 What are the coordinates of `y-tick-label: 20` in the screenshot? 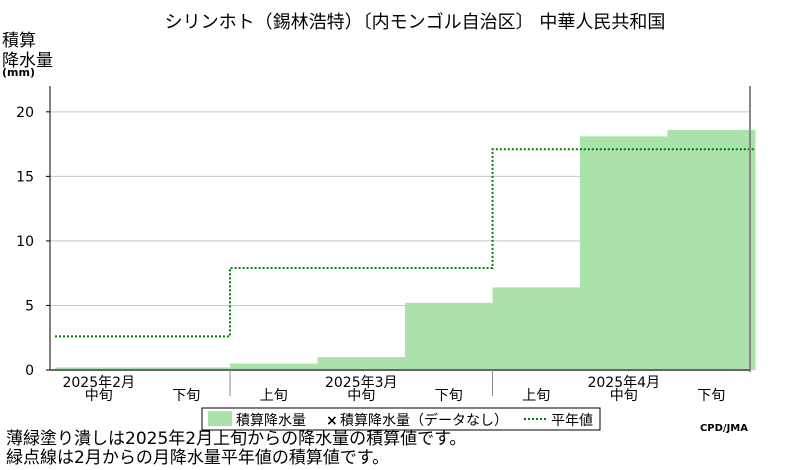 It's located at (25, 113).